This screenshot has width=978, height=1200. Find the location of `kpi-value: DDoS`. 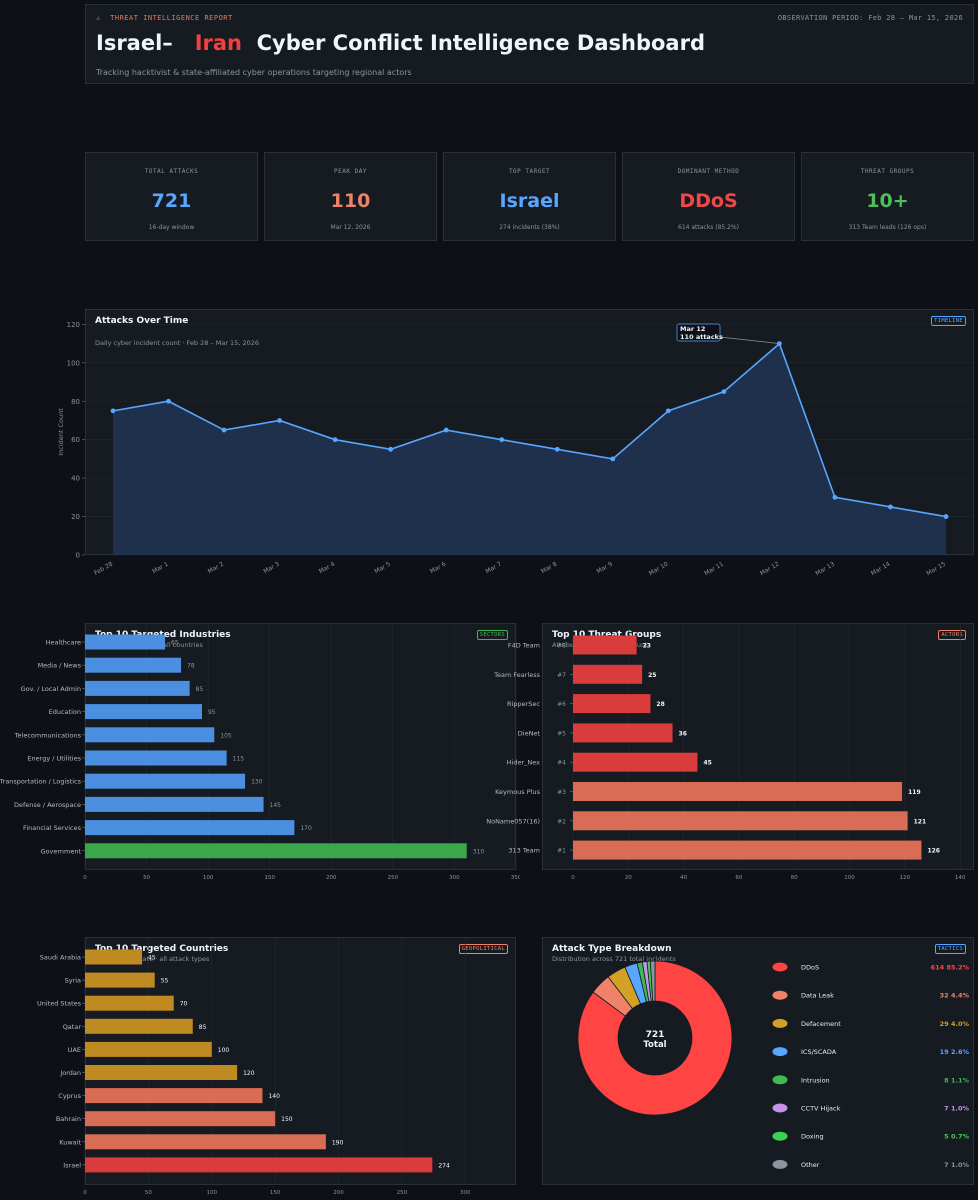

kpi-value: DDoS is located at coordinates (708, 201).